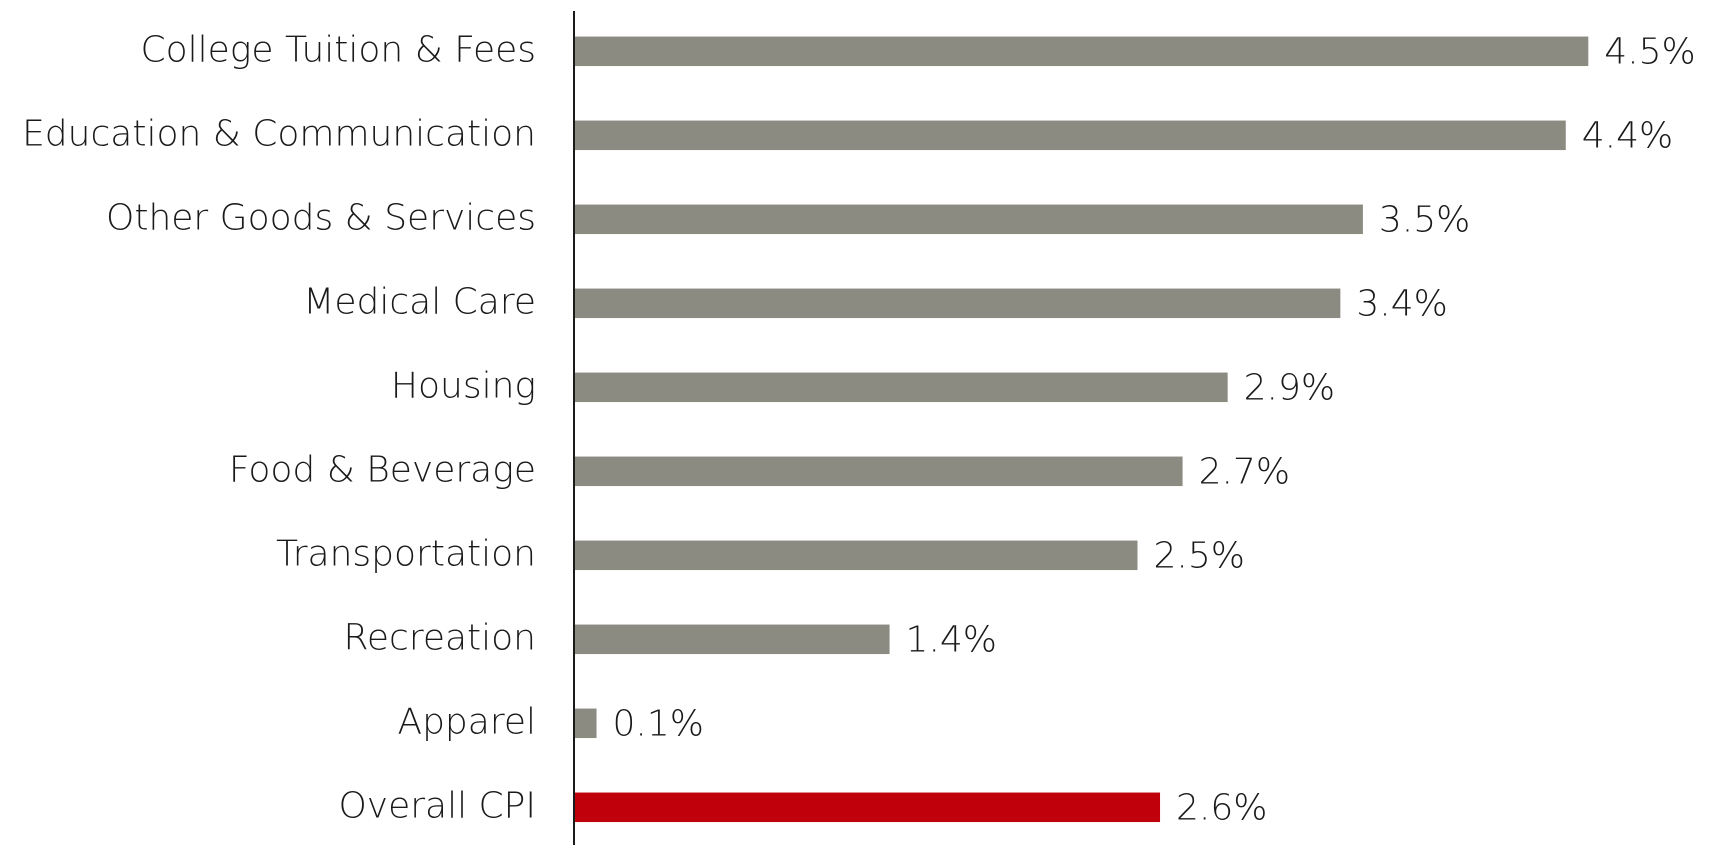 The image size is (1712, 845). What do you see at coordinates (1199, 555) in the screenshot?
I see `value-label: 2.5%` at bounding box center [1199, 555].